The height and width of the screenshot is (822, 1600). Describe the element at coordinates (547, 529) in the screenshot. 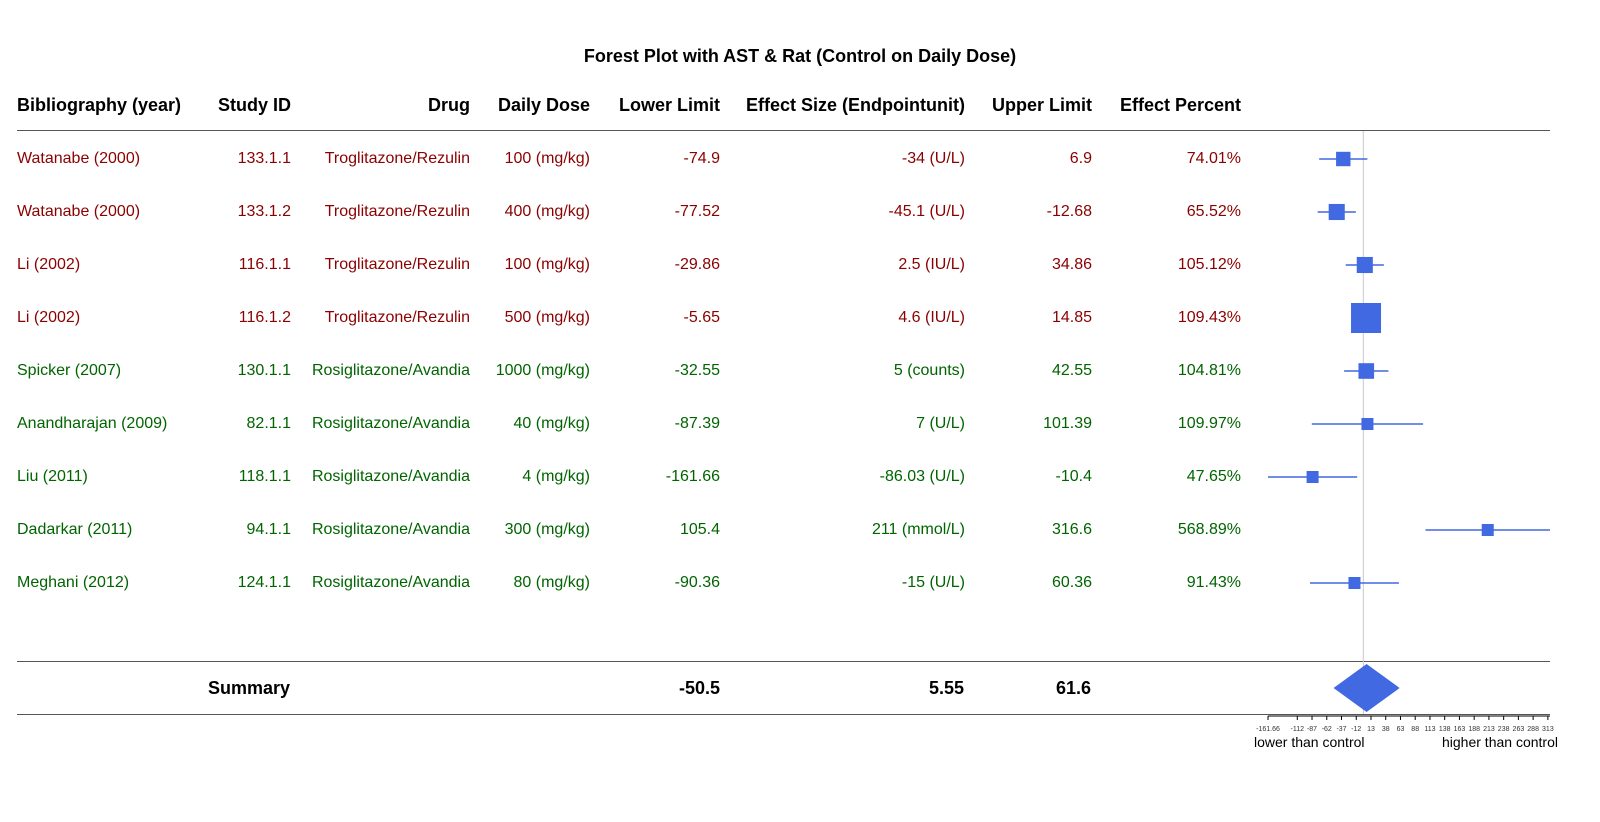

I see `cell-daily-dose: 300 (mg/kg)` at that location.